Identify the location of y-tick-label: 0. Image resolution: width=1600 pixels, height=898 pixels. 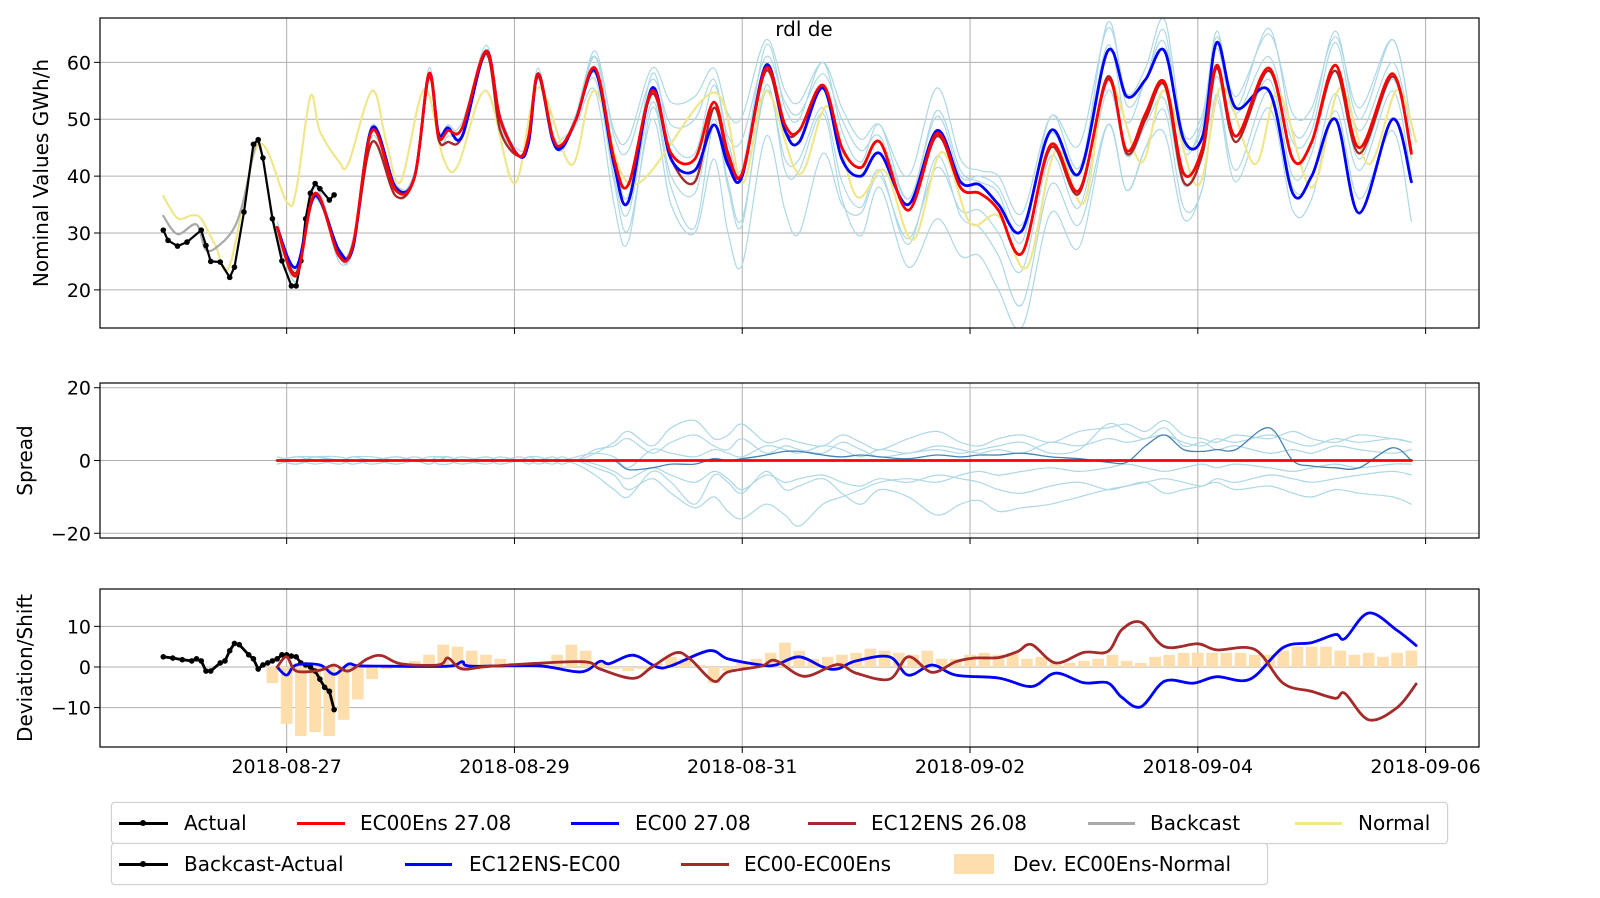
(85, 462).